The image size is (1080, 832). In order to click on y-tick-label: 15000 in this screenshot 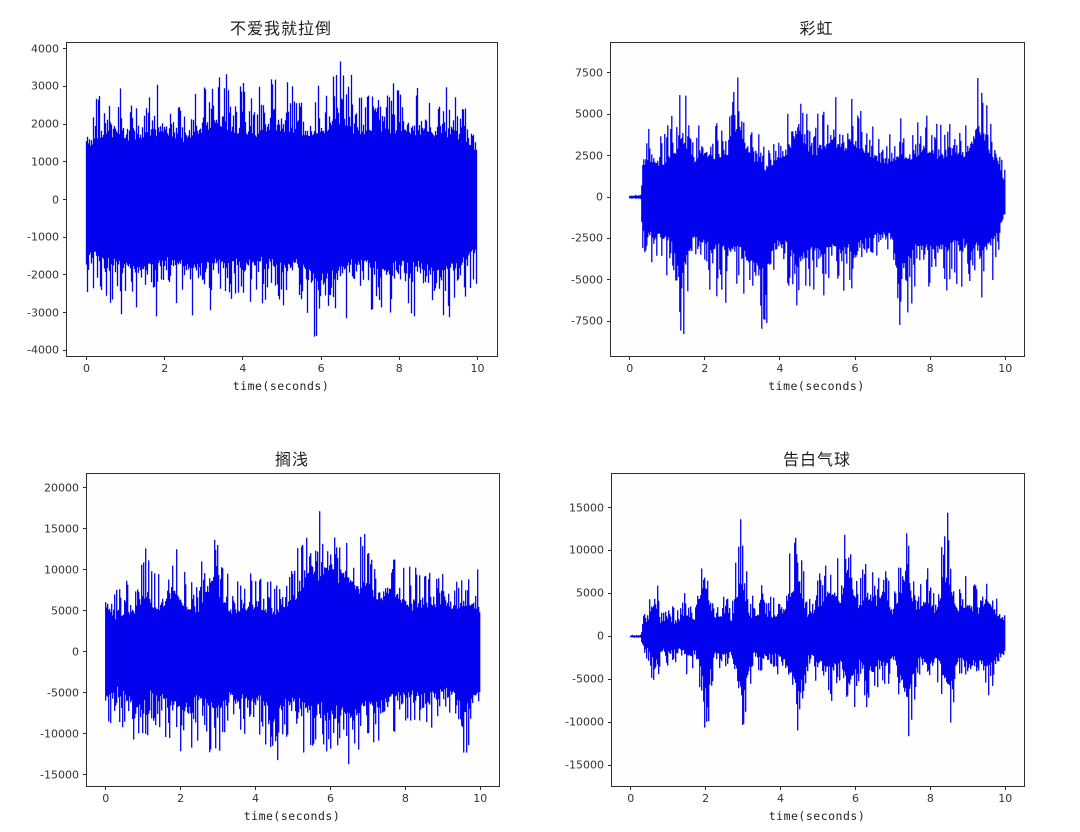, I will do `click(61, 529)`.